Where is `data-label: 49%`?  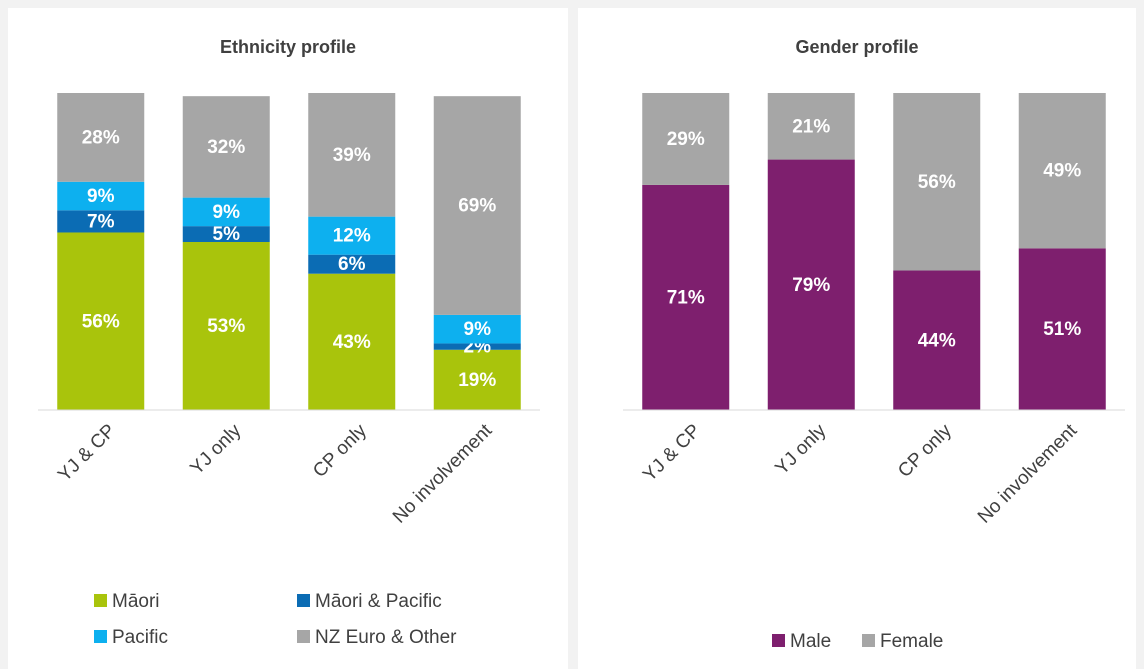 data-label: 49% is located at coordinates (1062, 171).